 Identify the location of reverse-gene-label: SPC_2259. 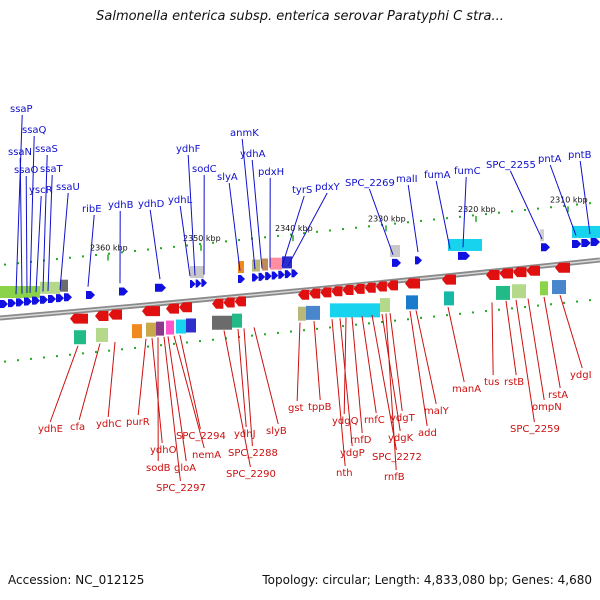
(535, 429).